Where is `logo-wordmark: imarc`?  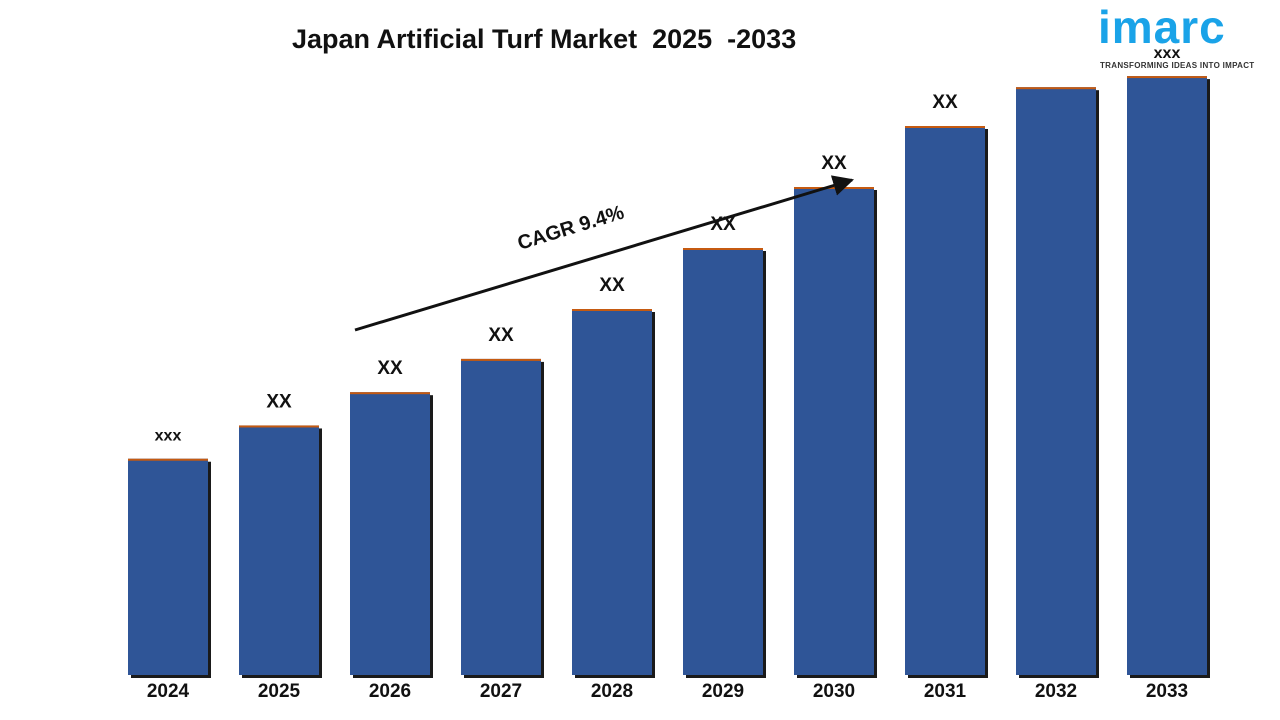 logo-wordmark: imarc is located at coordinates (1162, 27).